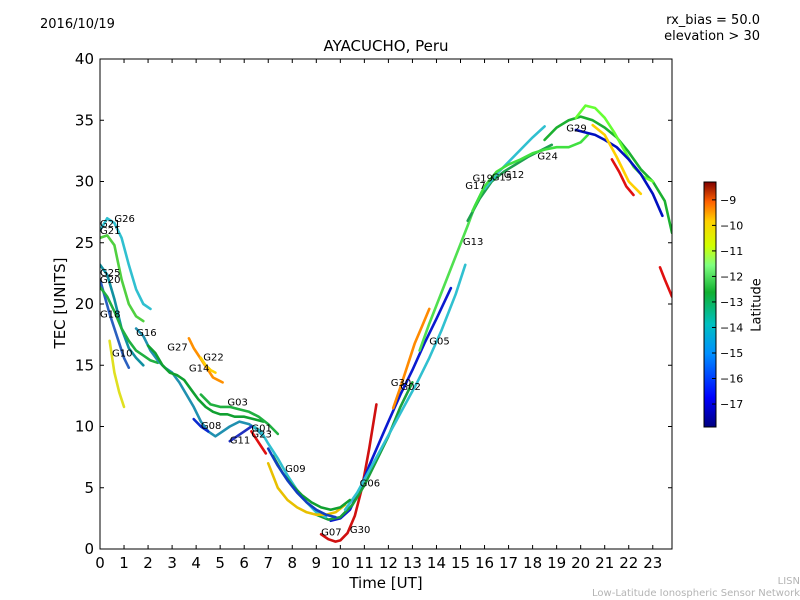 This screenshot has width=800, height=600. Describe the element at coordinates (306, 489) in the screenshot. I see `series-line-g09` at that location.